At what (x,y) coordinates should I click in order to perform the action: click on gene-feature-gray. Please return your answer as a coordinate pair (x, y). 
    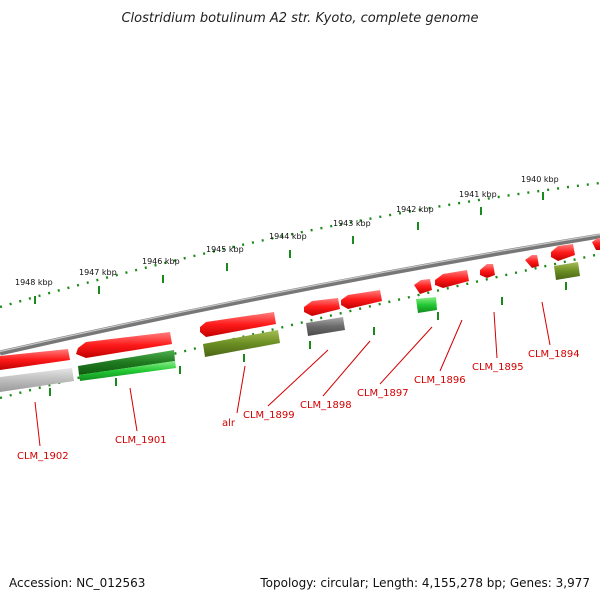
    Looking at the image, I should click on (325, 326).